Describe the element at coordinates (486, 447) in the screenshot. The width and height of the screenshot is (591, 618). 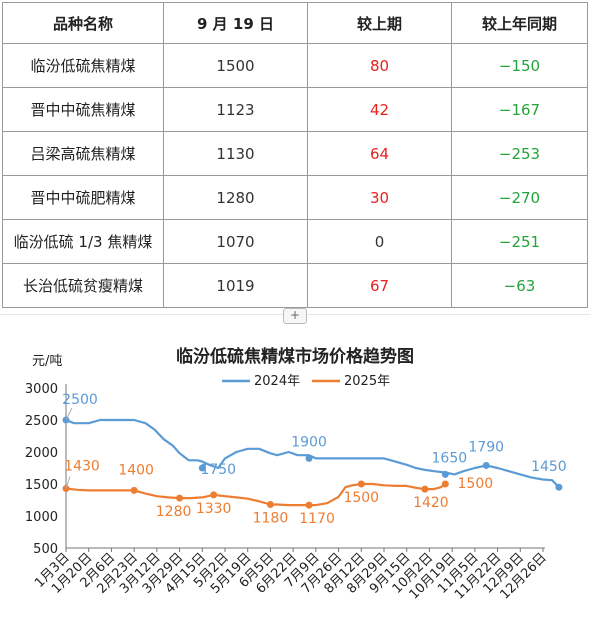
I see `data-label: 1790` at that location.